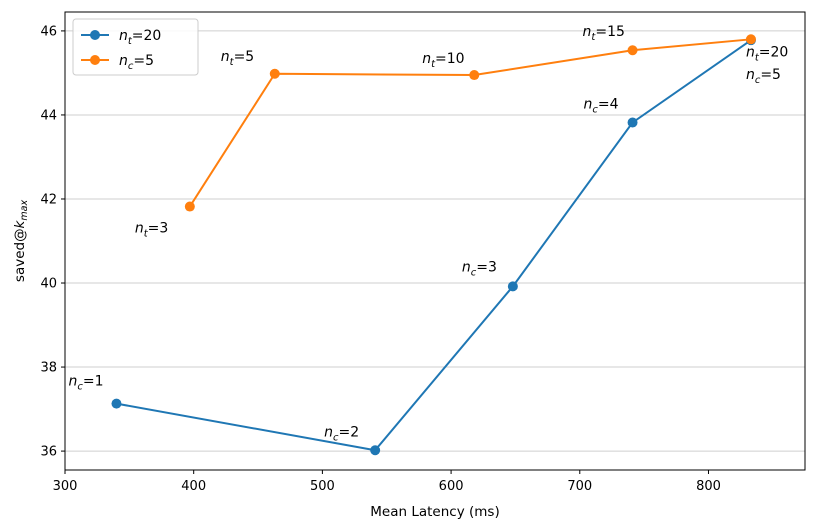  What do you see at coordinates (451, 486) in the screenshot?
I see `xtick-label-600: 600` at bounding box center [451, 486].